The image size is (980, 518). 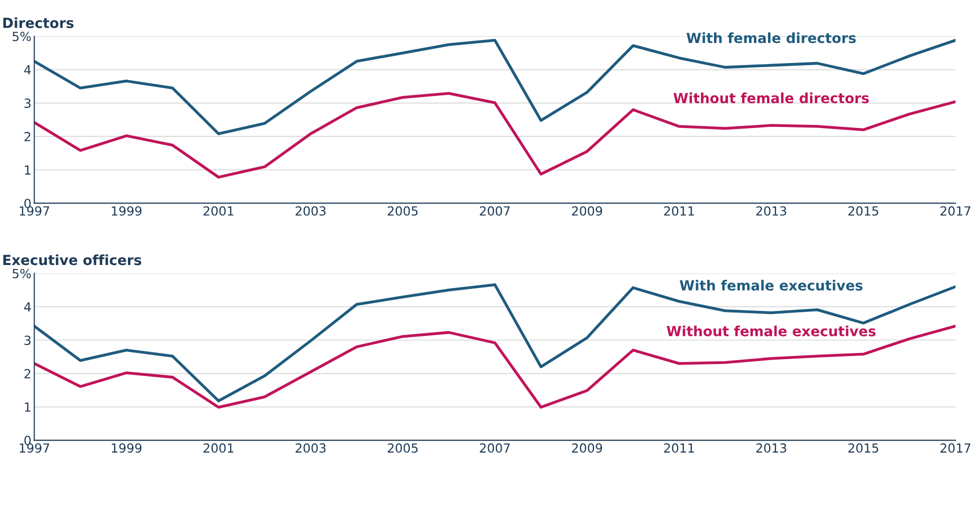 I want to click on series-label: With female executives, so click(x=771, y=285).